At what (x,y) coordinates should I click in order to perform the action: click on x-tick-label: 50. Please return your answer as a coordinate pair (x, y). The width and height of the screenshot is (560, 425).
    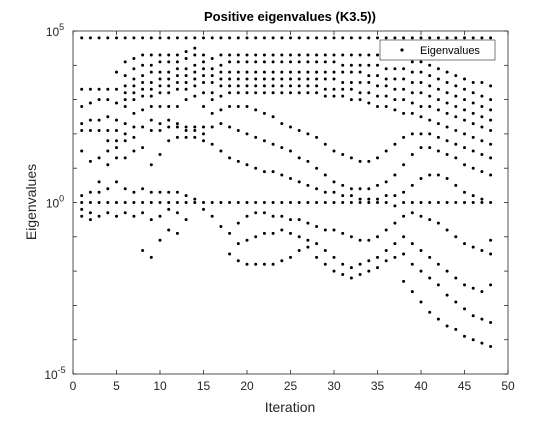
    Looking at the image, I should click on (508, 386).